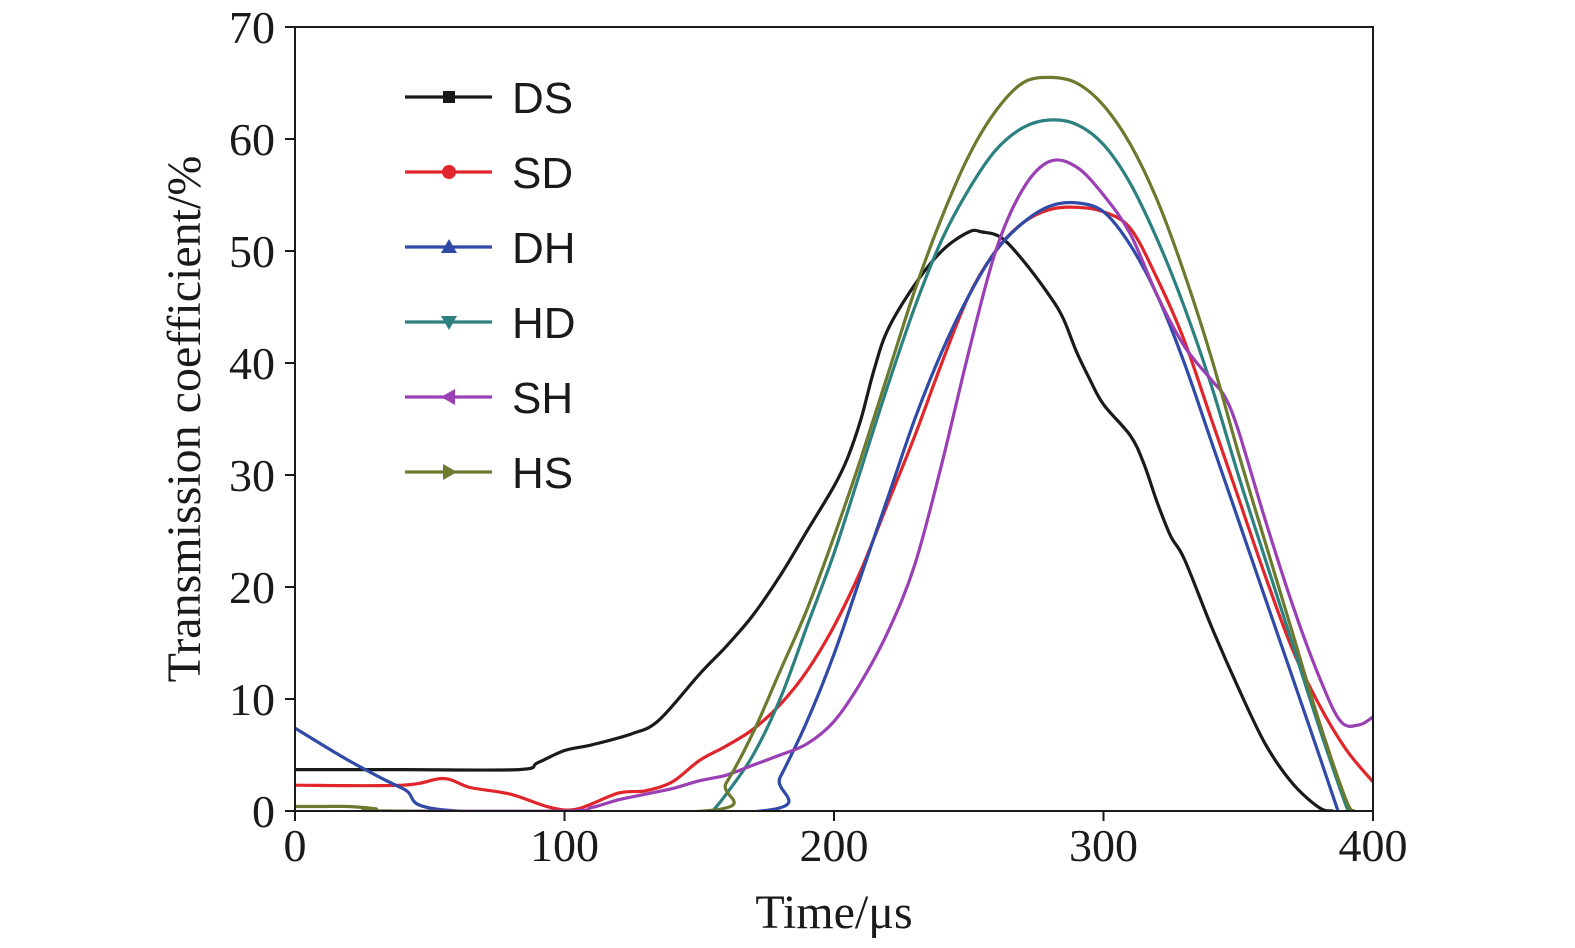 The image size is (1575, 948). What do you see at coordinates (252, 363) in the screenshot?
I see `y-tick-label: 40` at bounding box center [252, 363].